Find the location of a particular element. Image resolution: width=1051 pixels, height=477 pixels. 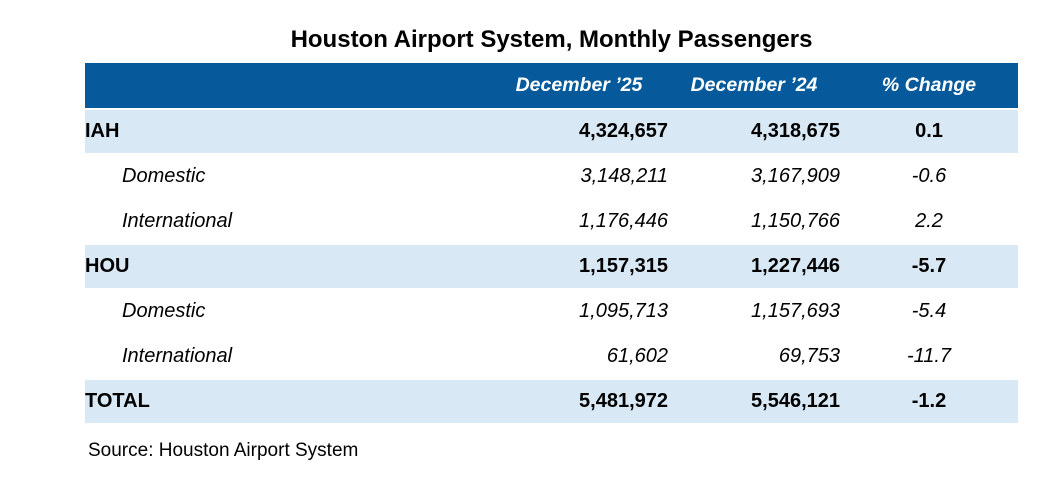

column-header-dec25: December ’25 is located at coordinates (579, 85).